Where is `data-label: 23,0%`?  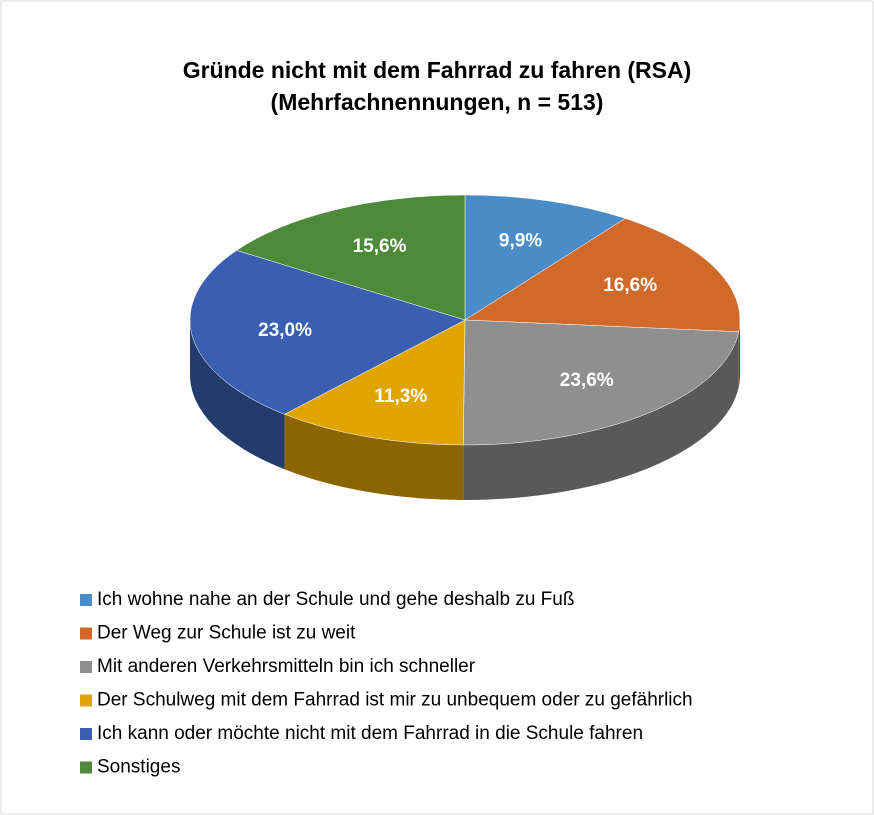 data-label: 23,0% is located at coordinates (285, 330).